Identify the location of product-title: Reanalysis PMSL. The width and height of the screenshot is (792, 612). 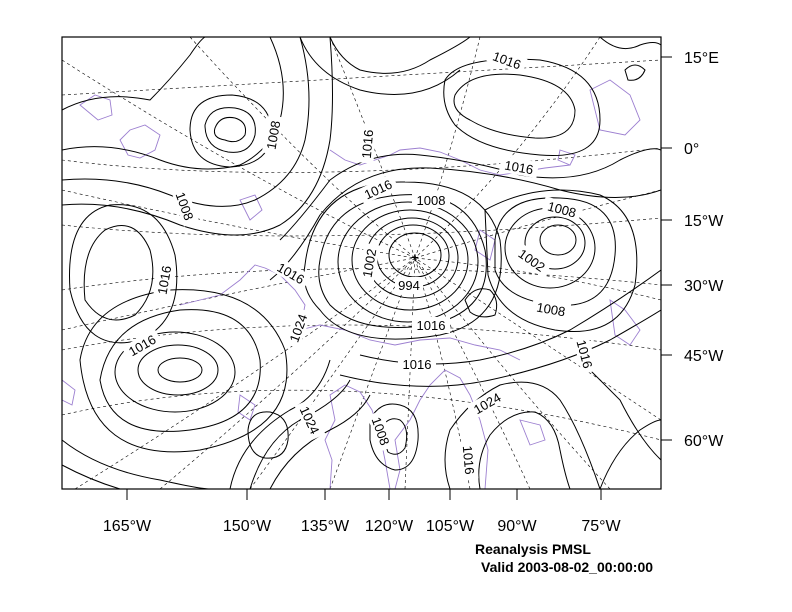
(533, 549).